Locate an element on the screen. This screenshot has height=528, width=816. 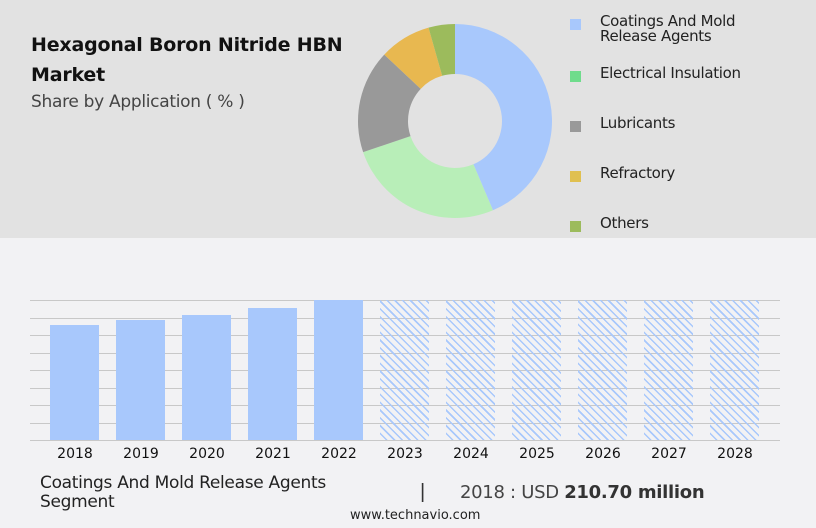
x-axis-label: 2024 is located at coordinates (471, 454).